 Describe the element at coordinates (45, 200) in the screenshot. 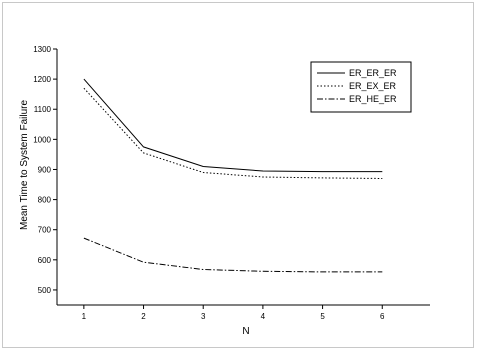

I see `y-tick-label: 800` at that location.